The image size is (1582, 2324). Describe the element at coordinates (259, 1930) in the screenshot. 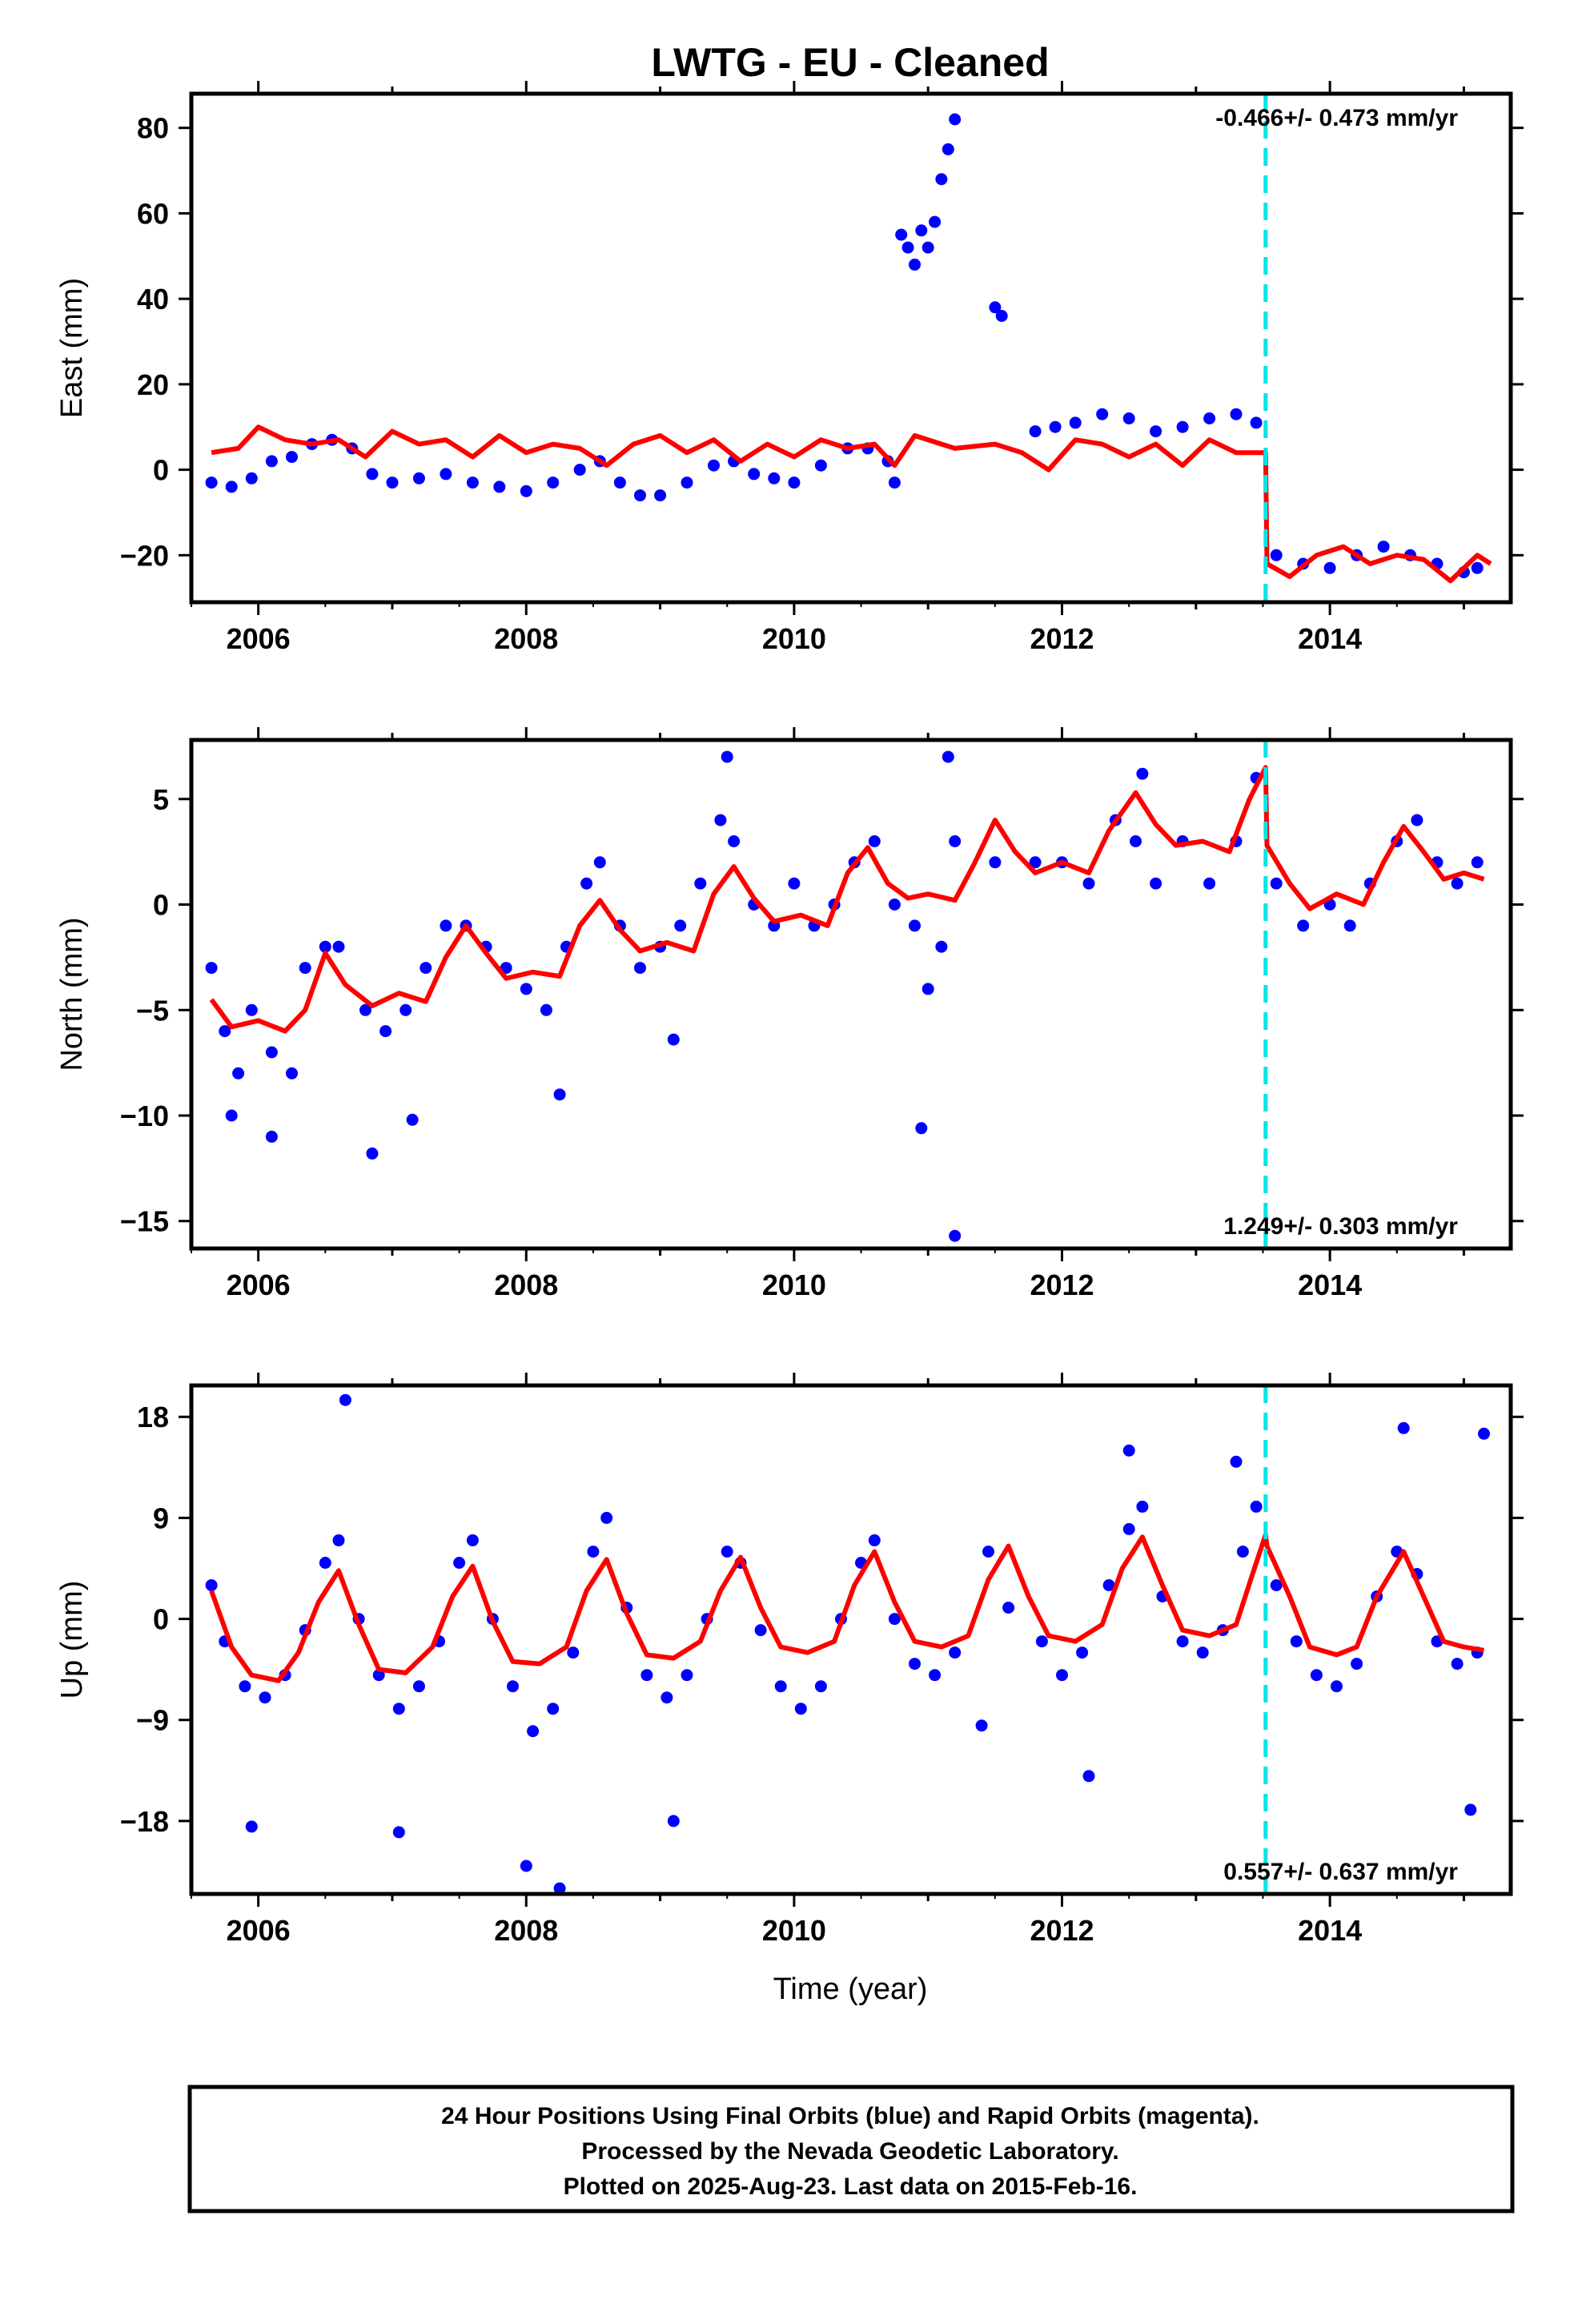

I see `up-x-tick-label: 2006` at that location.